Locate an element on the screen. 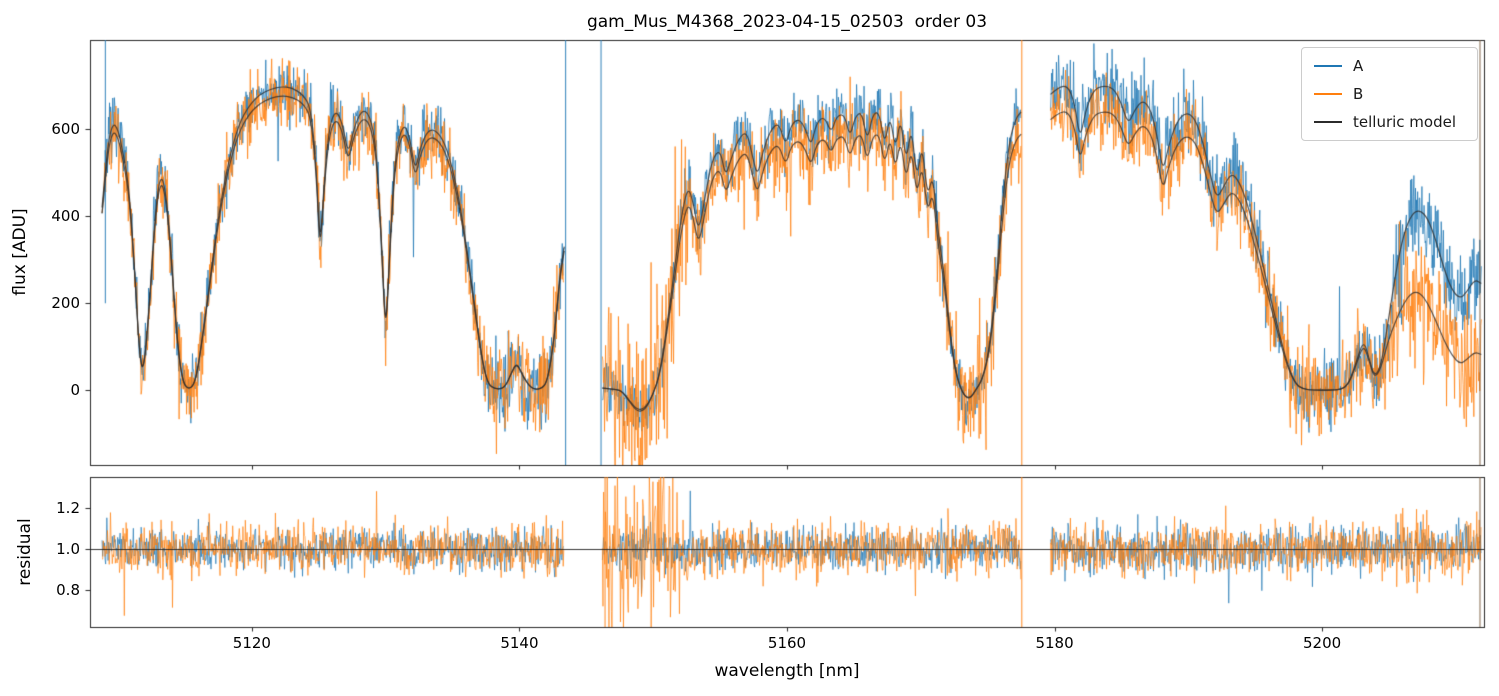 Image resolution: width=1499 pixels, height=696 pixels. legend-label-b: B is located at coordinates (1358, 94).